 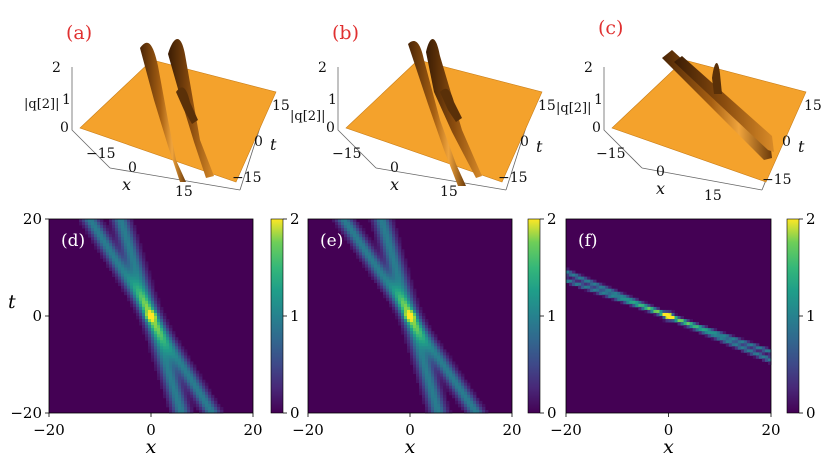 What do you see at coordinates (793, 316) in the screenshot?
I see `colorbar` at bounding box center [793, 316].